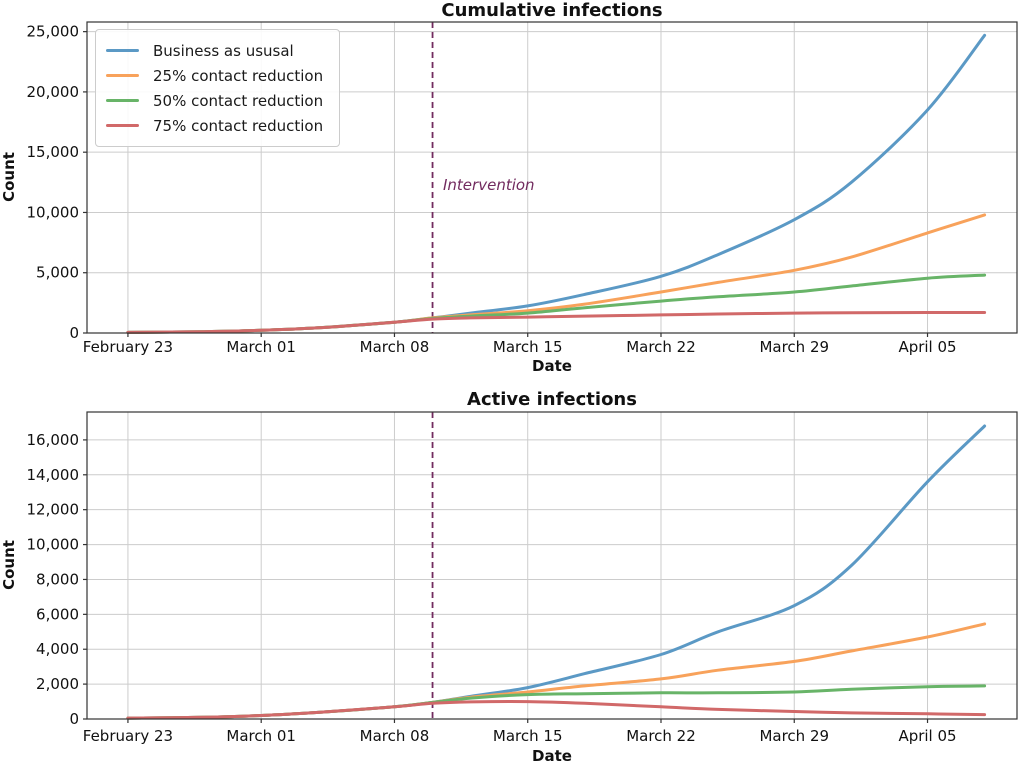 This screenshot has height=765, width=1024. I want to click on legend-line-swatch-green, so click(122, 100).